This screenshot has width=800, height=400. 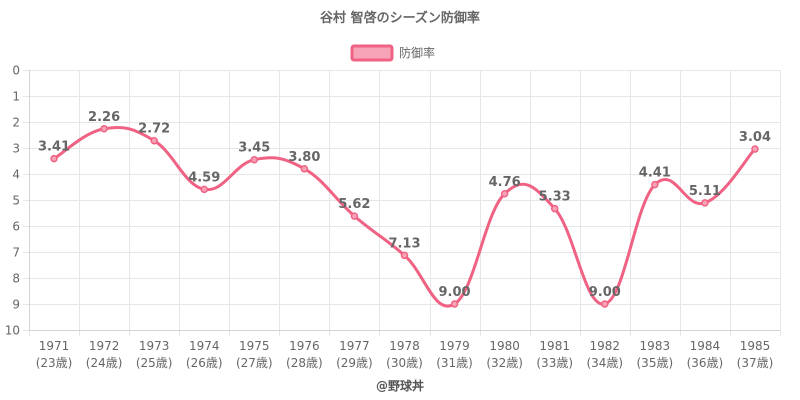 I want to click on data-label: 4.76, so click(x=505, y=182).